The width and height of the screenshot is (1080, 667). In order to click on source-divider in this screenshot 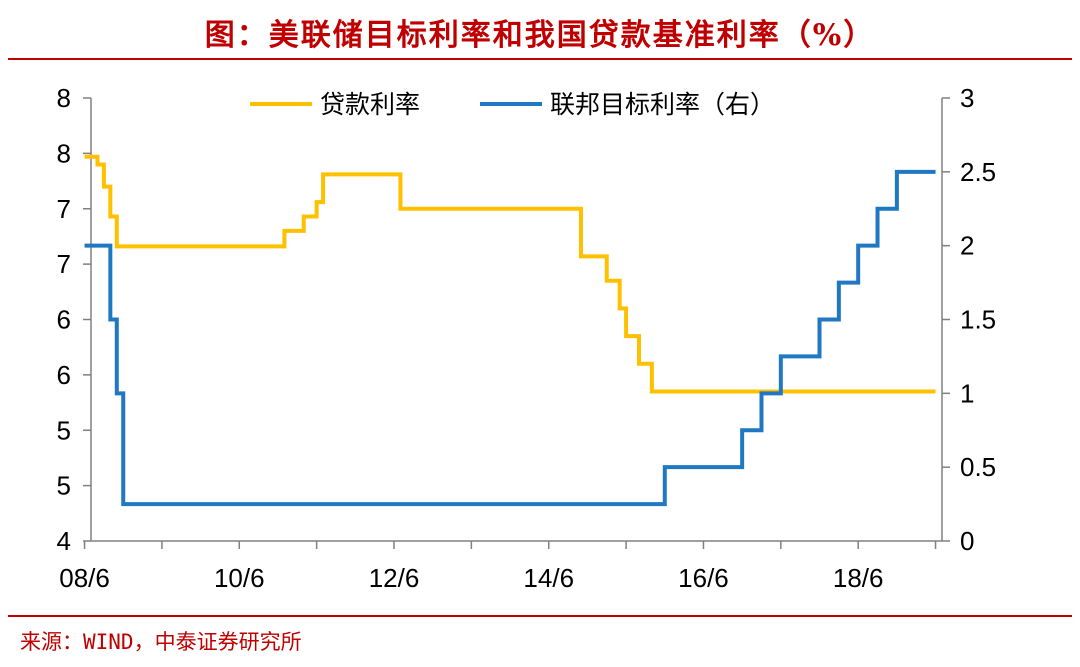, I will do `click(540, 616)`.